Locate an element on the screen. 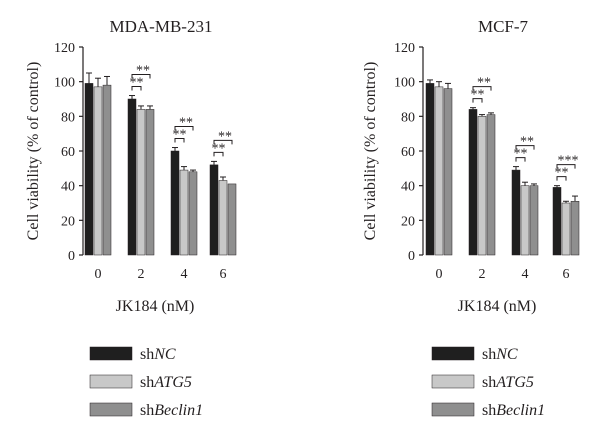 Image resolution: width=600 pixels, height=440 pixels. y-tick-label: 100 is located at coordinates (64, 83).